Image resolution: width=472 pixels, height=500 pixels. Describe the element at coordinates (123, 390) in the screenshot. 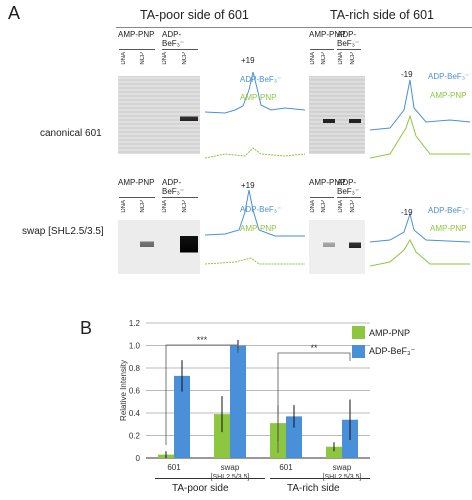

I see `y-axis-label: Relative Intensity` at that location.